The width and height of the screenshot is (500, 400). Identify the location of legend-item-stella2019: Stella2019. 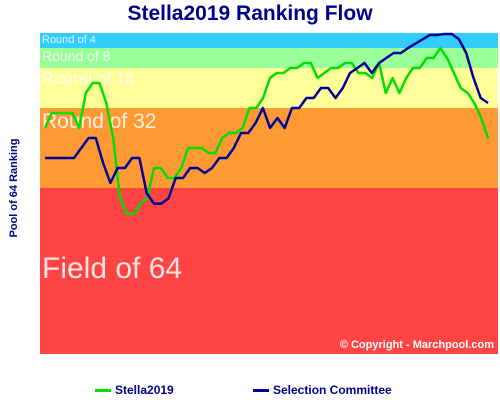
(134, 390).